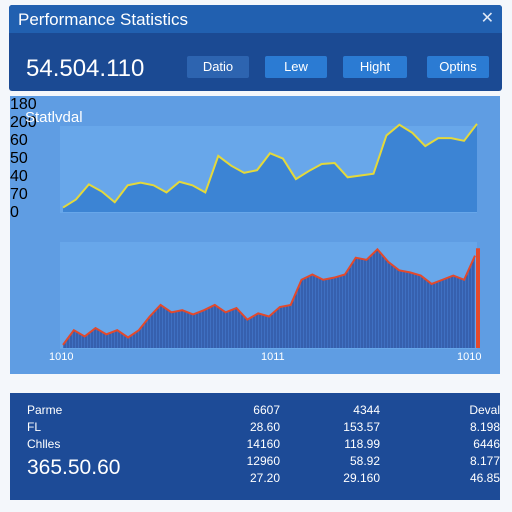 The width and height of the screenshot is (512, 512). Describe the element at coordinates (34, 427) in the screenshot. I see `row-label: FL` at that location.